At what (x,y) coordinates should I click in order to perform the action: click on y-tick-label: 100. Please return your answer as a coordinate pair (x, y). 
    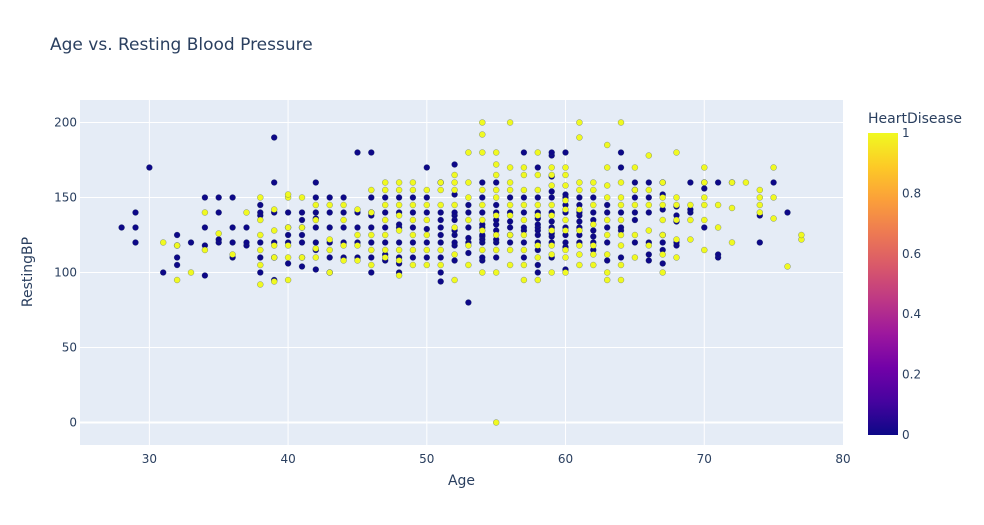
    Looking at the image, I should click on (65, 273).